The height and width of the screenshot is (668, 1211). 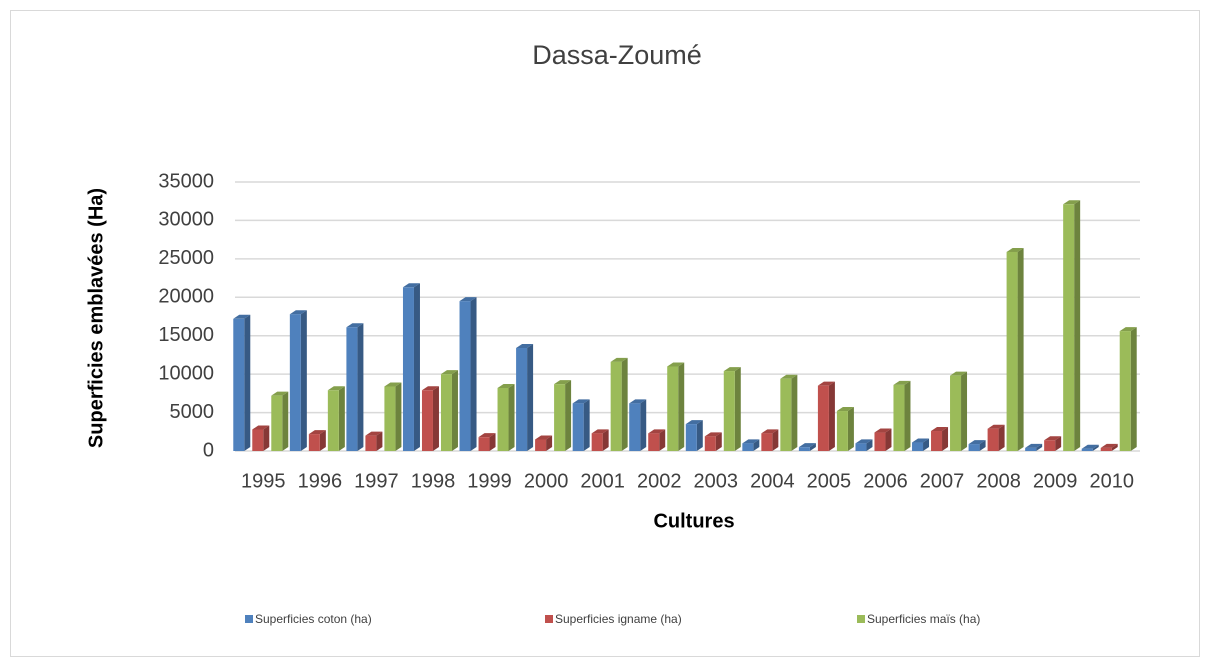 What do you see at coordinates (693, 521) in the screenshot?
I see `x-axis-label: Cultures` at bounding box center [693, 521].